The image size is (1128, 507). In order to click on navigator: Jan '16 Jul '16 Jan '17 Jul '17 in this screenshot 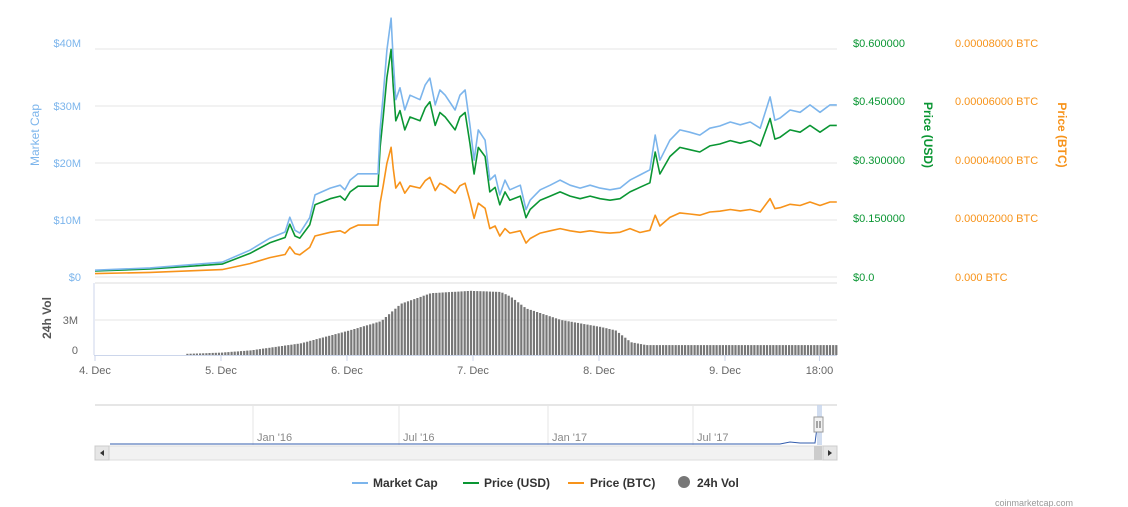, I will do `click(466, 424)`.